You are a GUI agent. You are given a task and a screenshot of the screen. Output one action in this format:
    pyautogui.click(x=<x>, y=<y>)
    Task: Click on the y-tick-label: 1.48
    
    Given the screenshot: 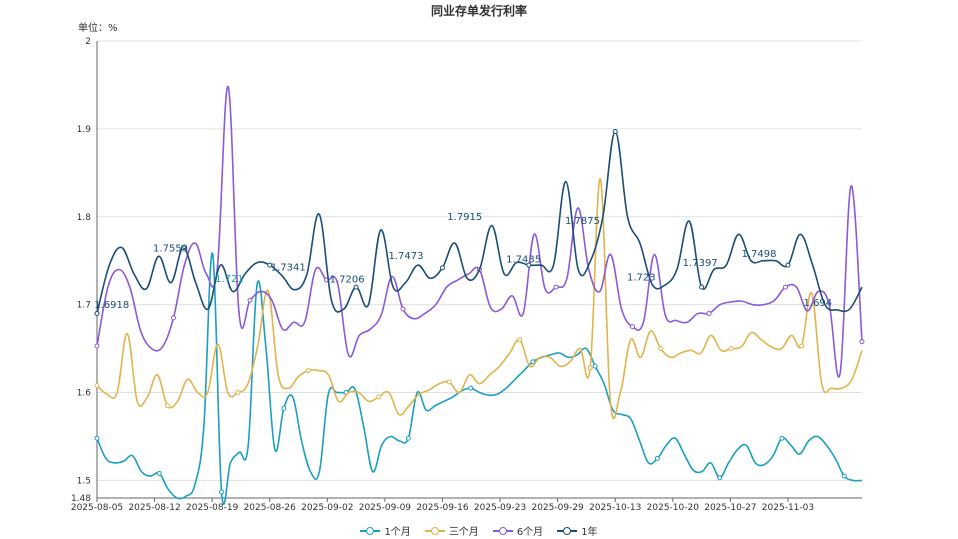 What is the action you would take?
    pyautogui.click(x=81, y=499)
    